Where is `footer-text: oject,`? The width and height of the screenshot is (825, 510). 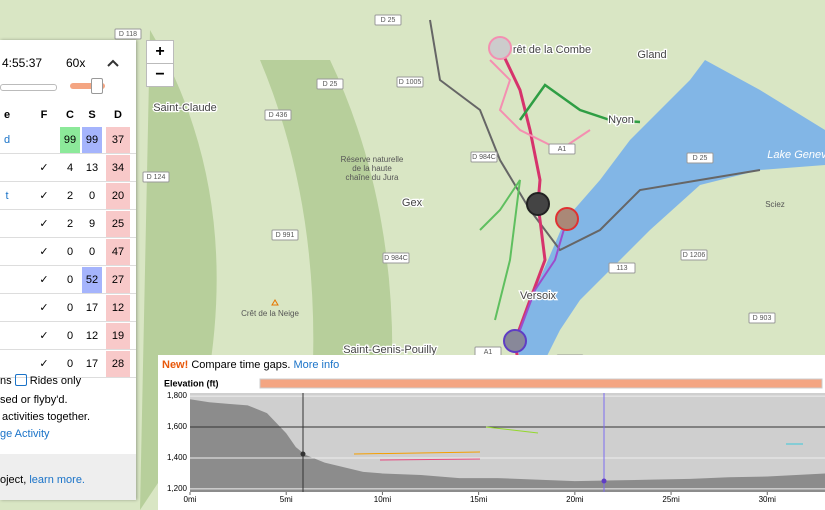 footer-text: oject, is located at coordinates (15, 480).